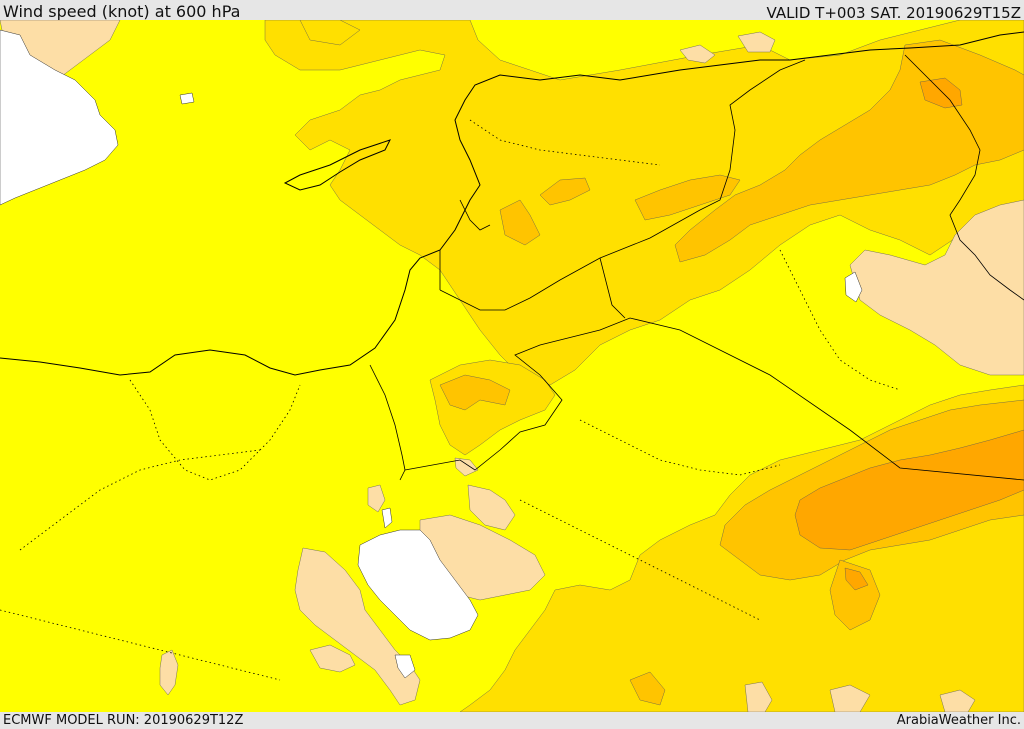 The width and height of the screenshot is (1024, 729). Describe the element at coordinates (958, 720) in the screenshot. I see `credit-label: ArabiaWeather Inc.` at that location.